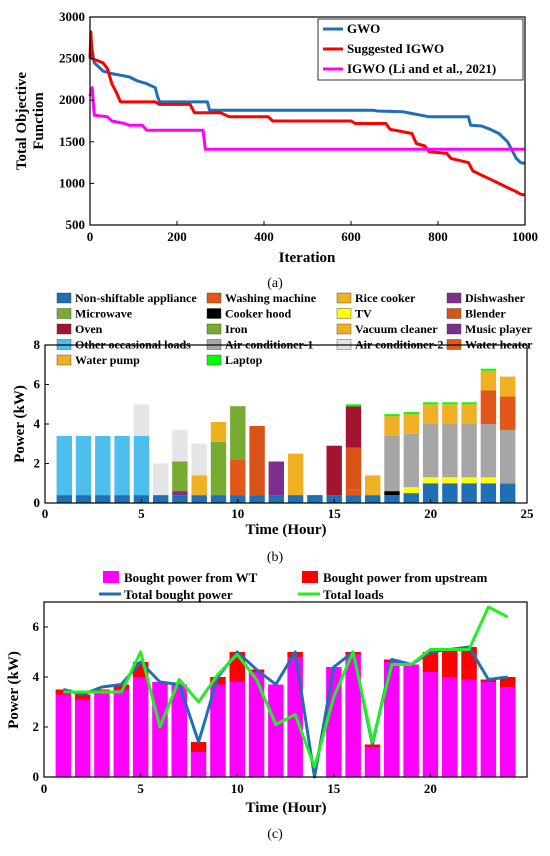  I want to click on chart-b-bar-oven, so click(353, 427).